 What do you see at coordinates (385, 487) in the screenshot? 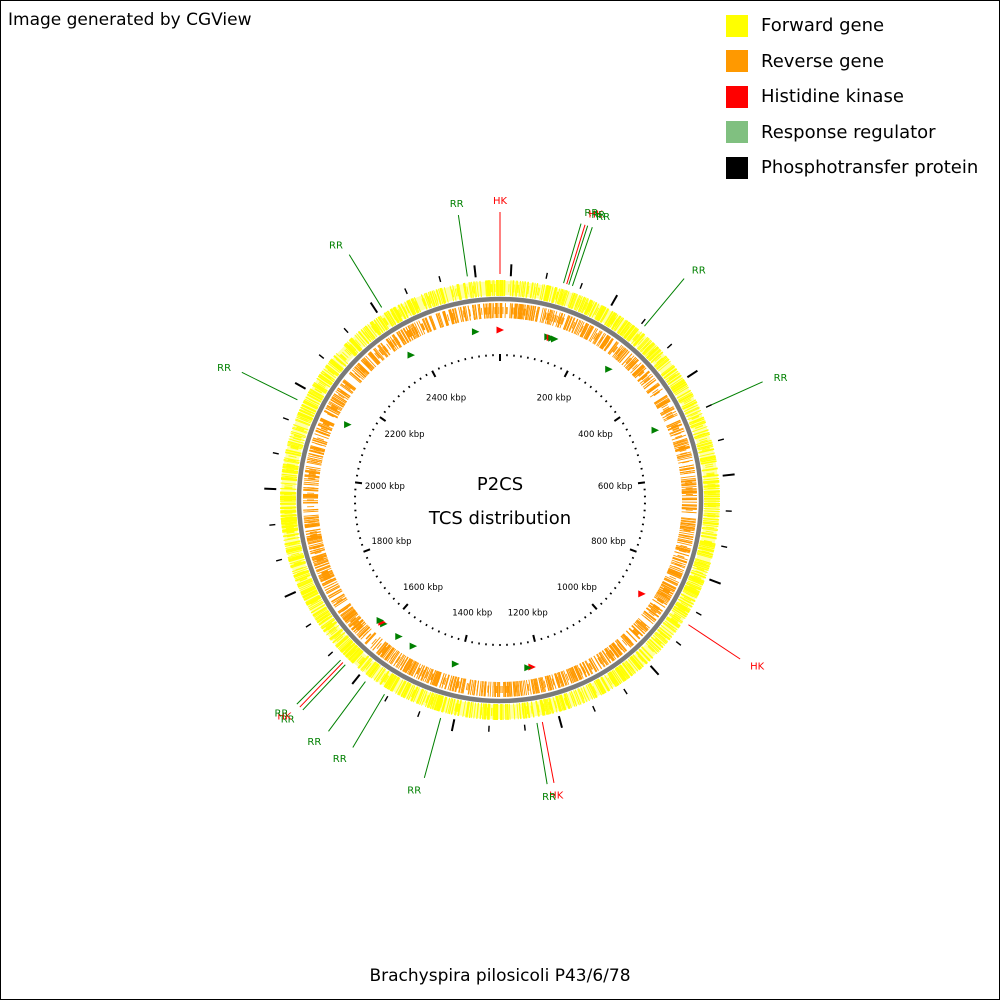
I see `kbp-tick-label: 2000 kbp` at bounding box center [385, 487].